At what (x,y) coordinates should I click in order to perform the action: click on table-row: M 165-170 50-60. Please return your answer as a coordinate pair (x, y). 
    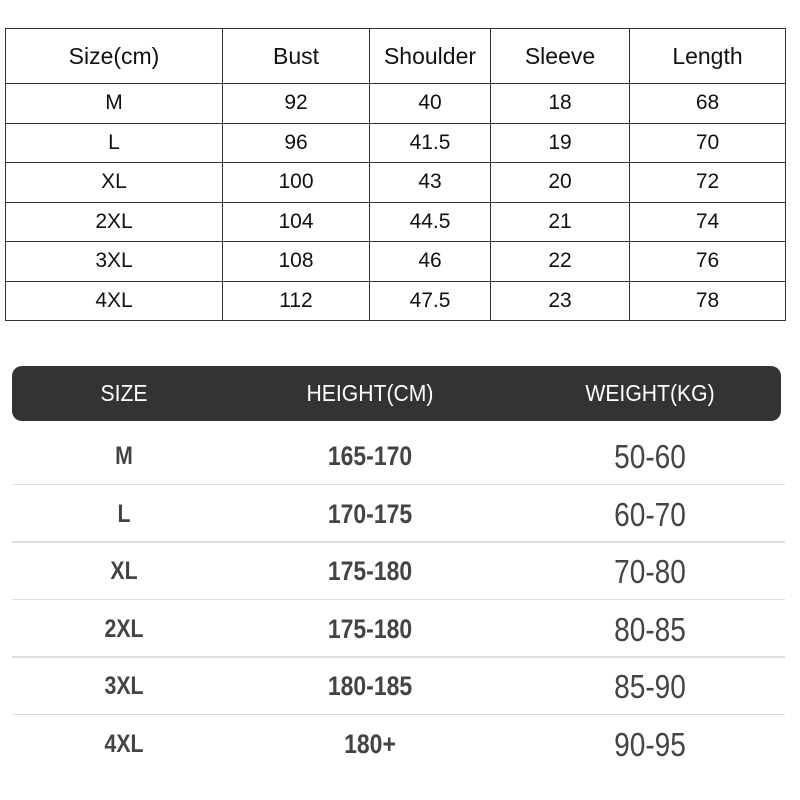
    Looking at the image, I should click on (398, 456).